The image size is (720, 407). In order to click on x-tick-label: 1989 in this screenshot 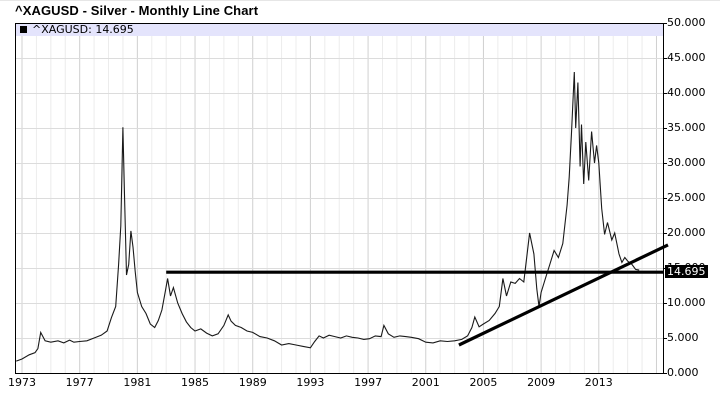, I will do `click(252, 382)`.